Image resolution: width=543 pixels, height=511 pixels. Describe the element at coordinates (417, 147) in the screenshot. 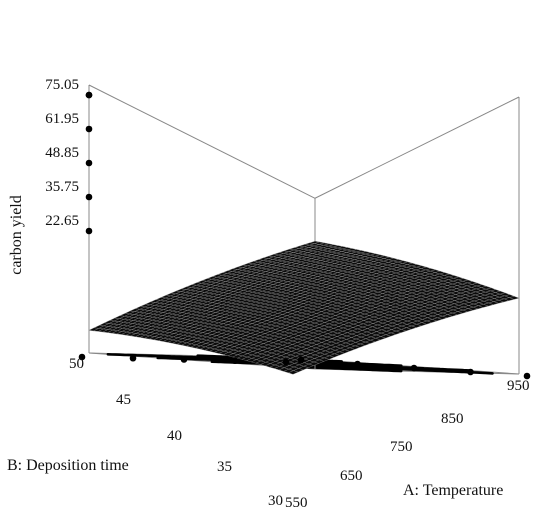

I see `box-top-right` at that location.